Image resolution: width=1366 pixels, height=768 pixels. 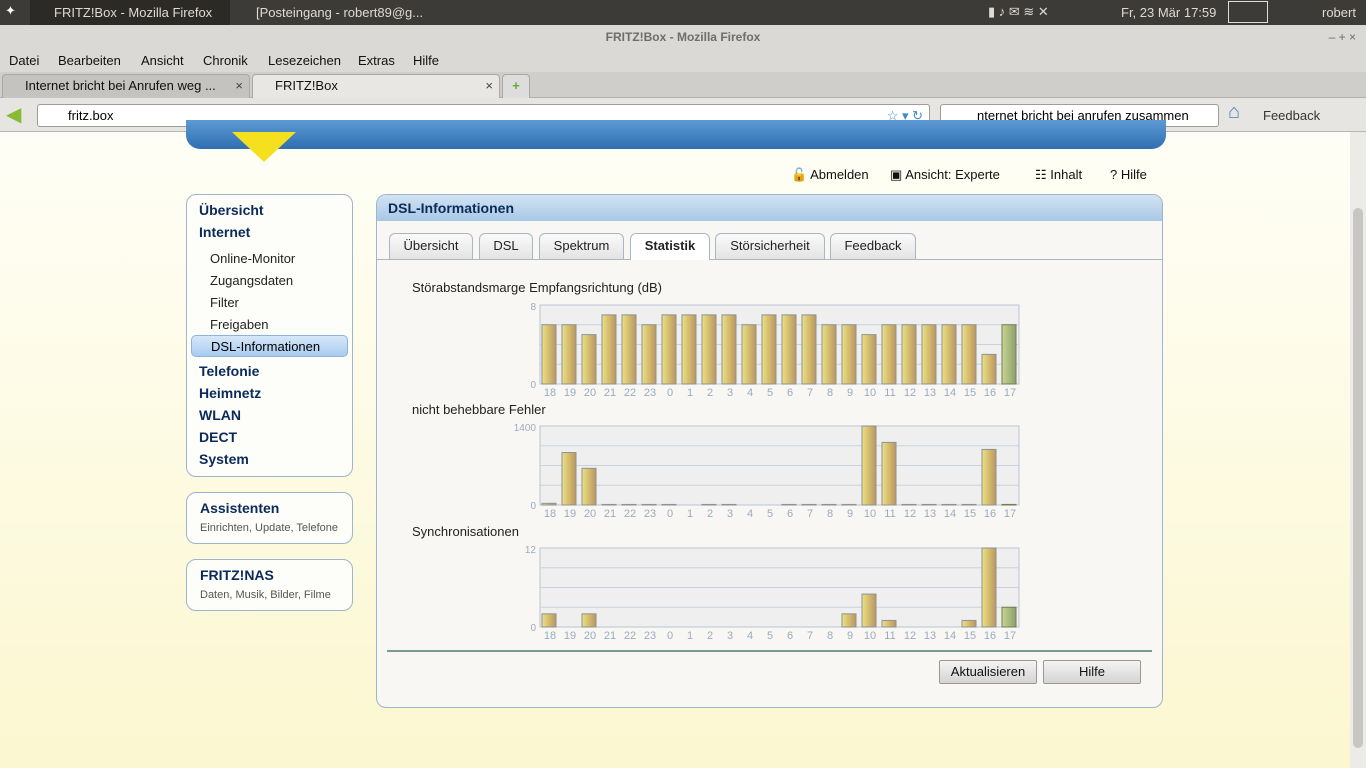 What do you see at coordinates (570, 636) in the screenshot?
I see `x-tick-label: 19` at bounding box center [570, 636].